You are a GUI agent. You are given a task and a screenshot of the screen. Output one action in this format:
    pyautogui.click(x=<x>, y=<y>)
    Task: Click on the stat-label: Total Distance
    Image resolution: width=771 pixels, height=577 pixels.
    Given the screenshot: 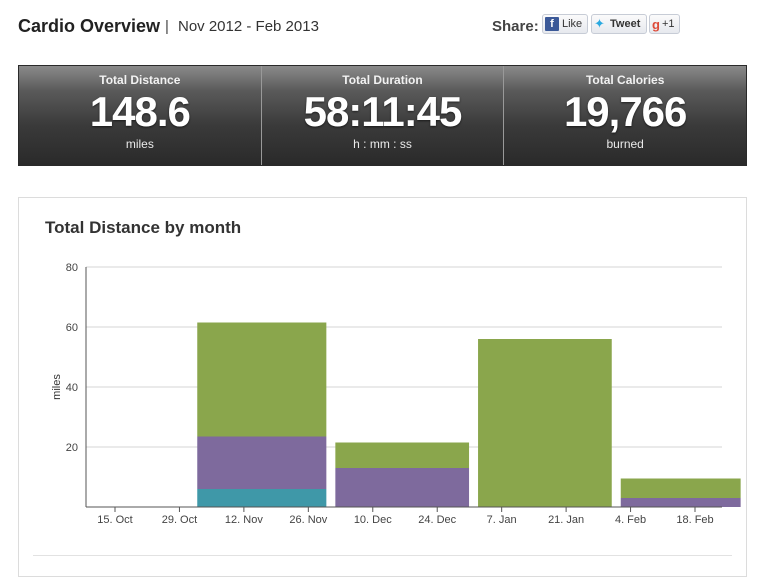 What is the action you would take?
    pyautogui.click(x=140, y=80)
    